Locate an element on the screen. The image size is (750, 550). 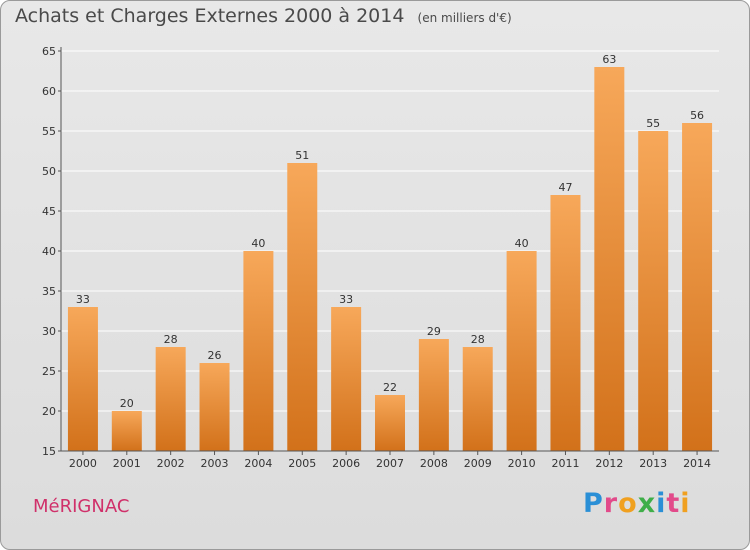
y-tick-label: 40 is located at coordinates (49, 251).